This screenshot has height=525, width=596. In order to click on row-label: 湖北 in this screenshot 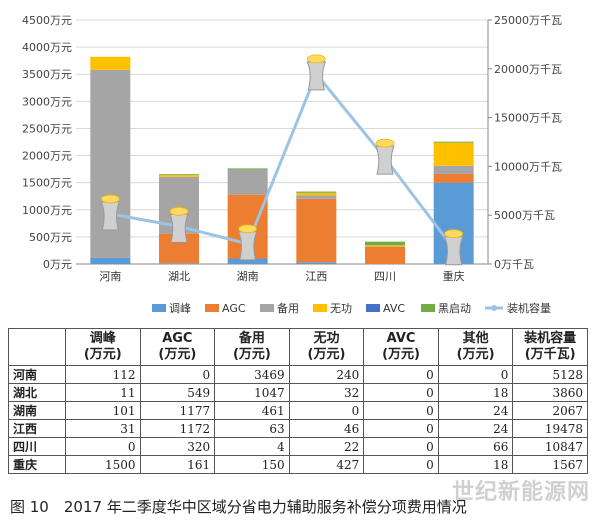, I will do `click(37, 392)`.